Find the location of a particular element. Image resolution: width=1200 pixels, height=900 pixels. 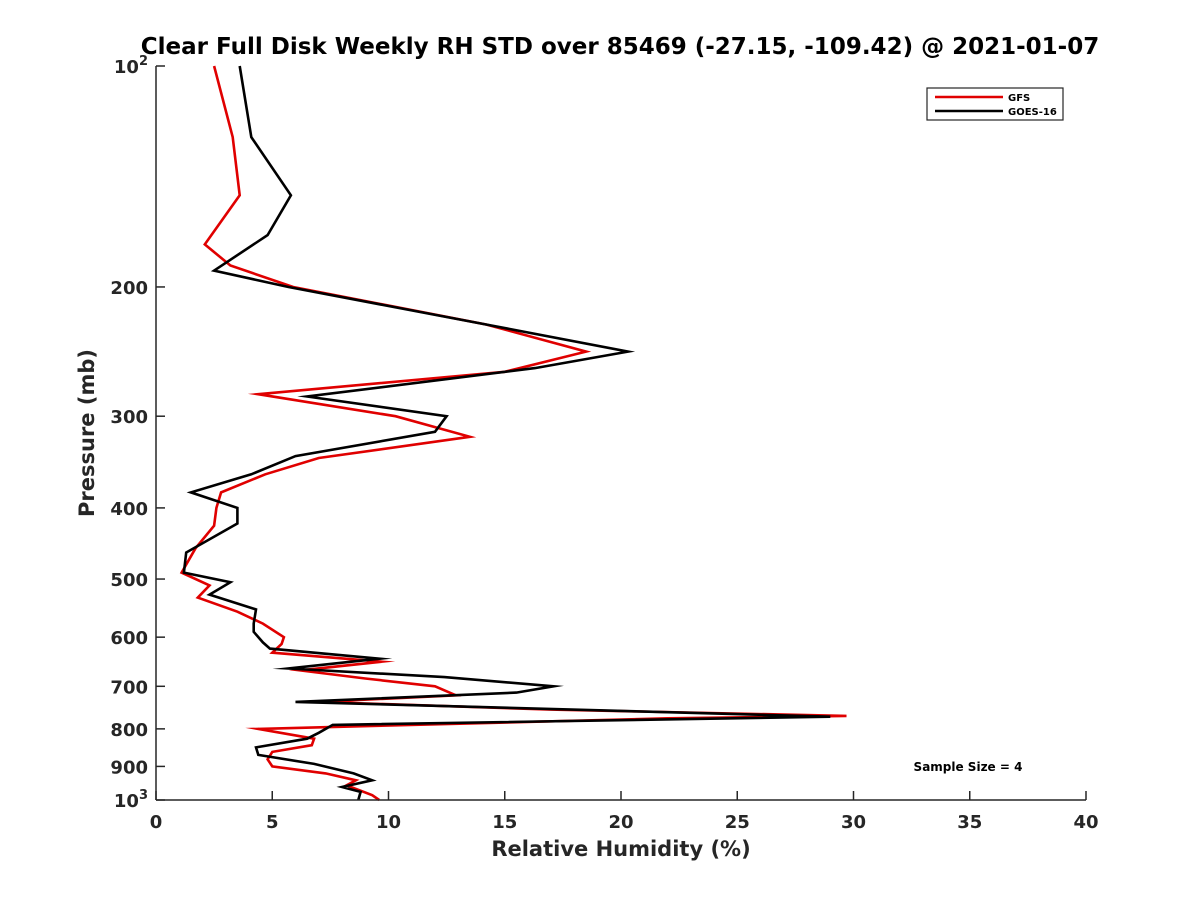

x-tick-label: 35 is located at coordinates (969, 822).